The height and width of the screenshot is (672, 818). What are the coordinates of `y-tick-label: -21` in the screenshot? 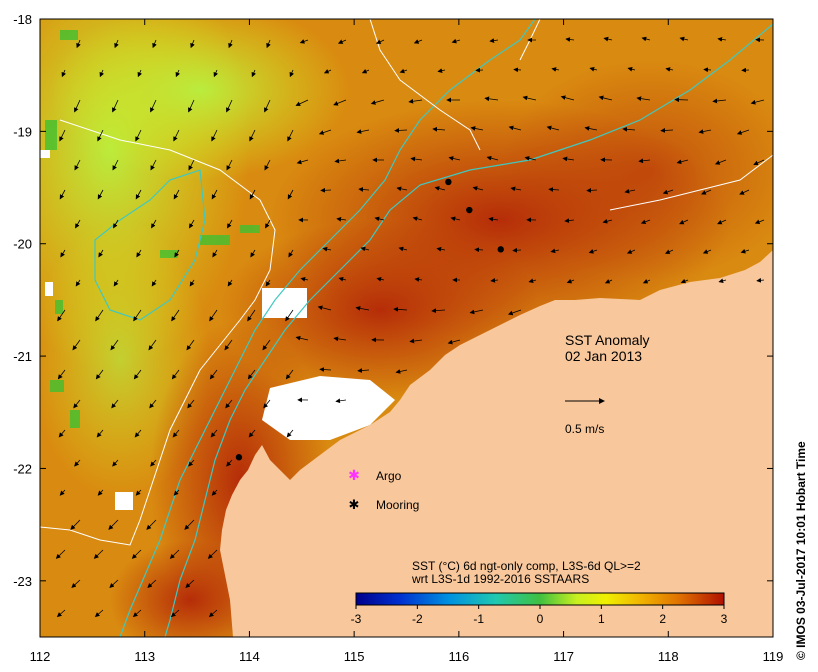 It's located at (22, 356).